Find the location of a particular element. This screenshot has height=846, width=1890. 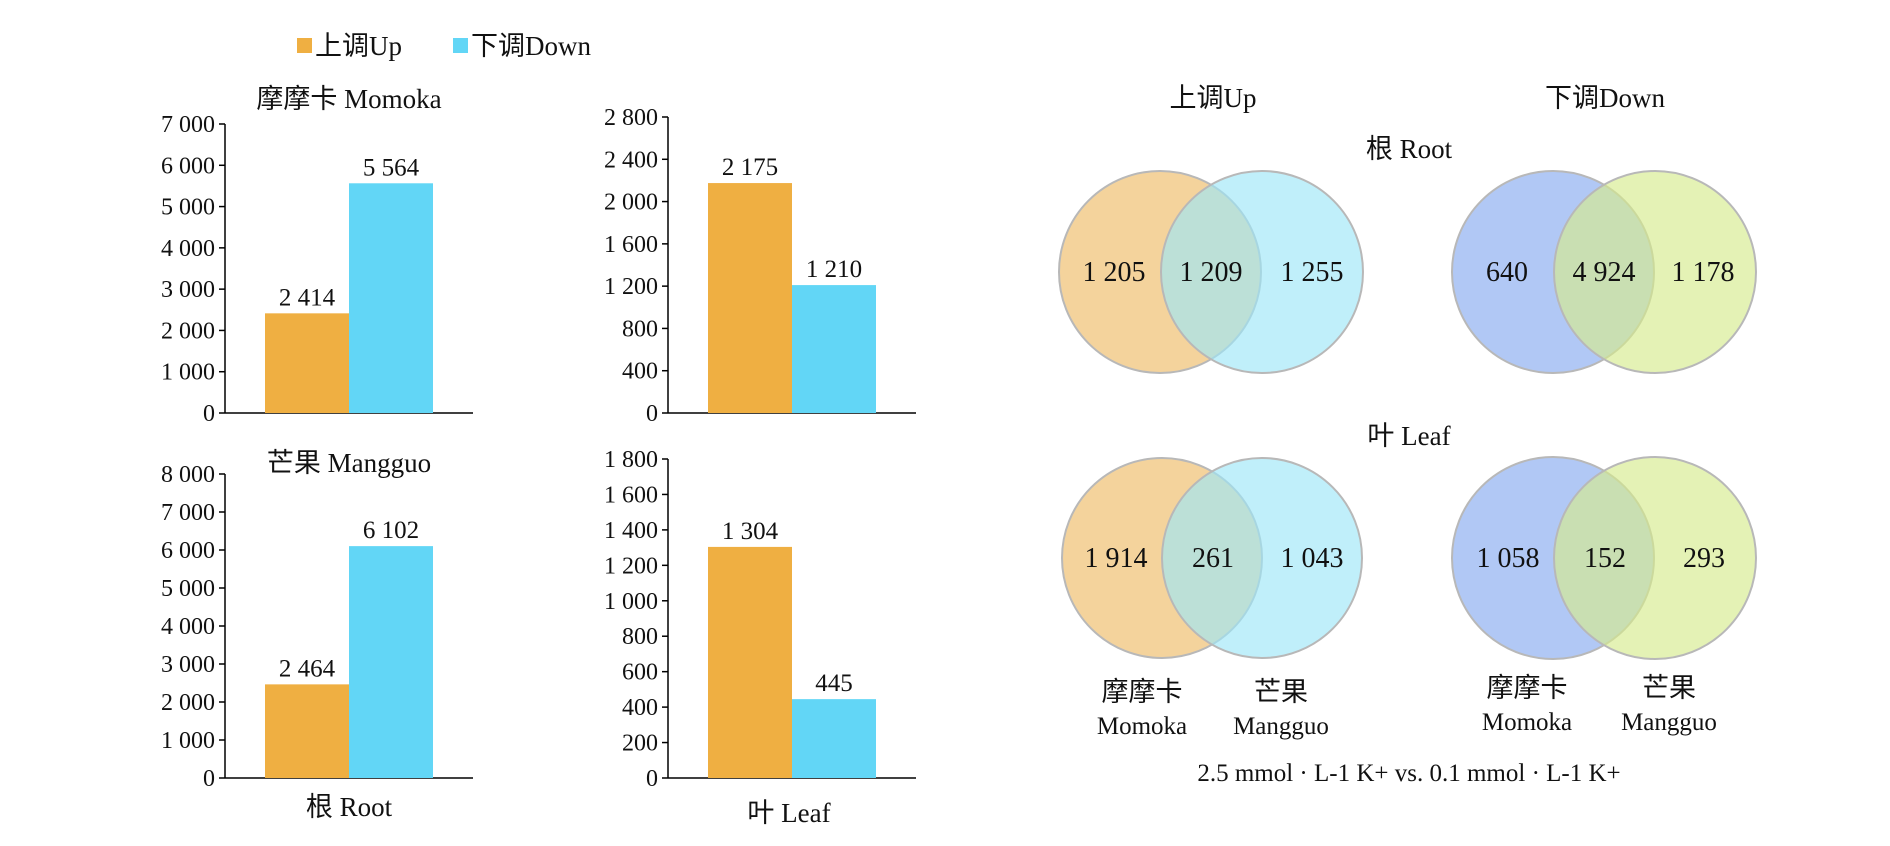

venn-set-label-mangguo-cn-left: 芒果 is located at coordinates (1281, 692).